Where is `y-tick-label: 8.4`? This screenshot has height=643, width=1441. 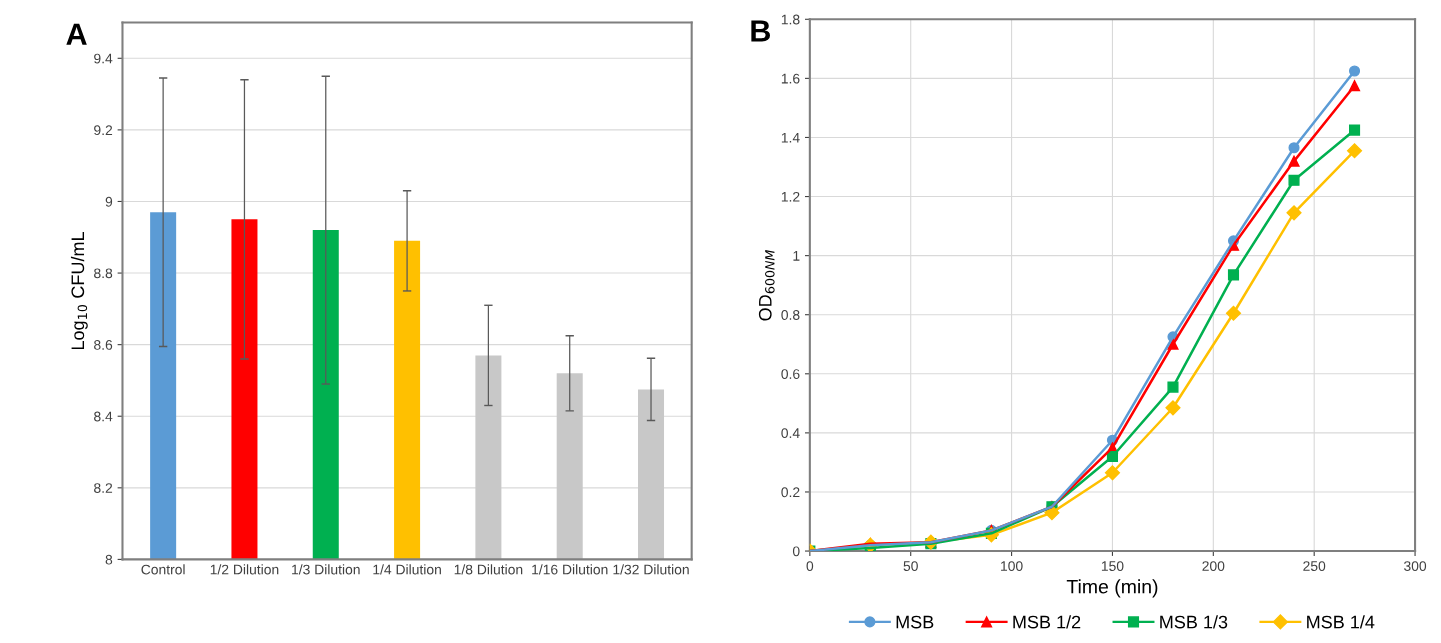
y-tick-label: 8.4 is located at coordinates (103, 416).